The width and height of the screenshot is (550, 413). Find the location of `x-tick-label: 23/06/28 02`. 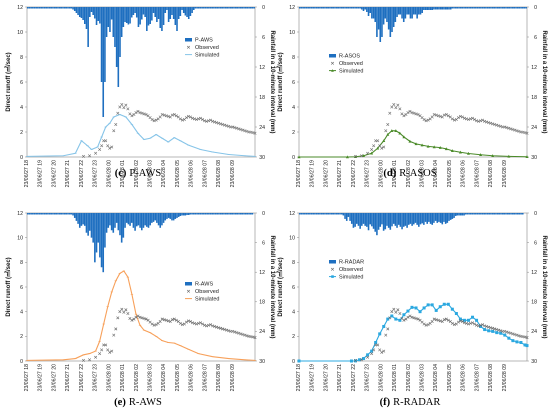

x-tick-label: 23/06/28 02 is located at coordinates (137, 174).